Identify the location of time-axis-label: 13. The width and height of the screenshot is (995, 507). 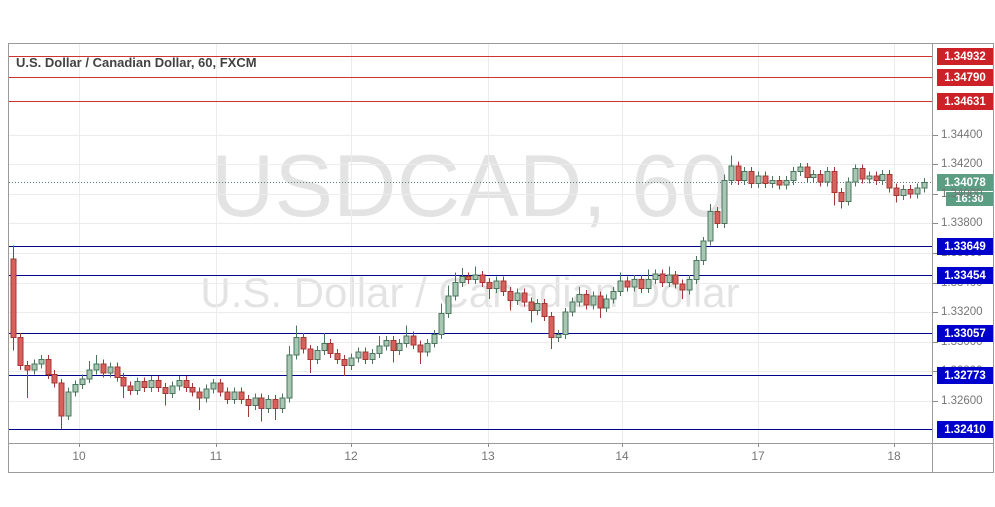
(488, 456).